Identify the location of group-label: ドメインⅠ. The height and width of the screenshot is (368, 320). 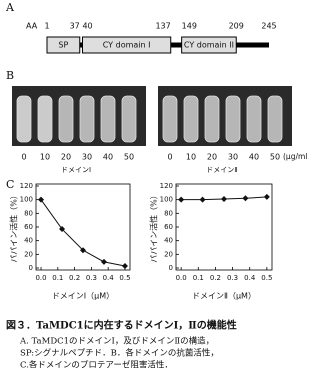
(76, 170).